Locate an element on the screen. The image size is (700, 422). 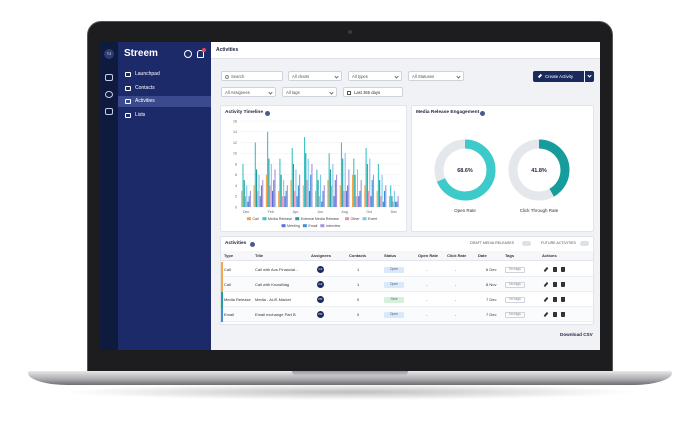
assignee-avatar: PR is located at coordinates (320, 314).